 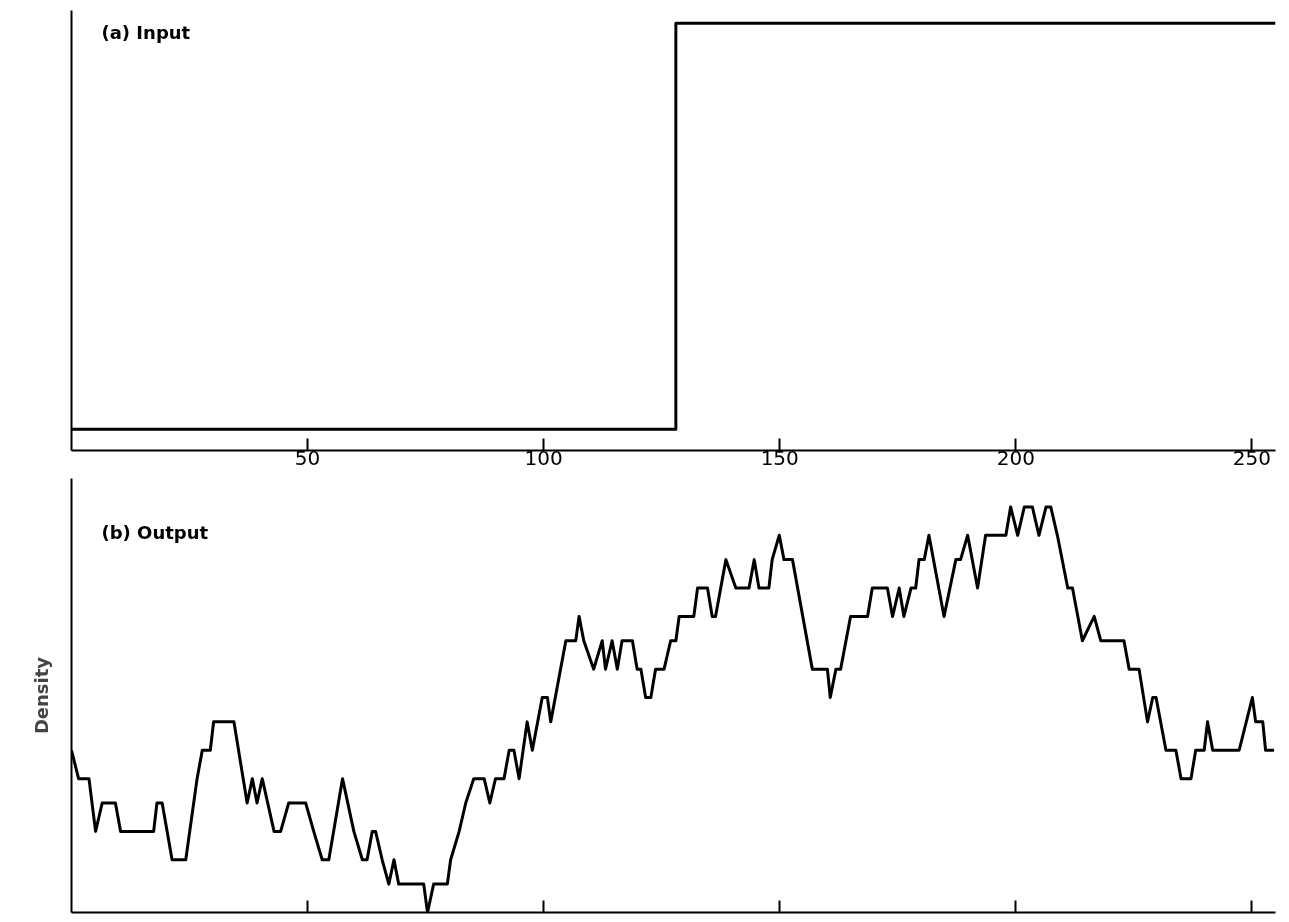 I want to click on x-tick-label: 100, so click(x=543, y=457).